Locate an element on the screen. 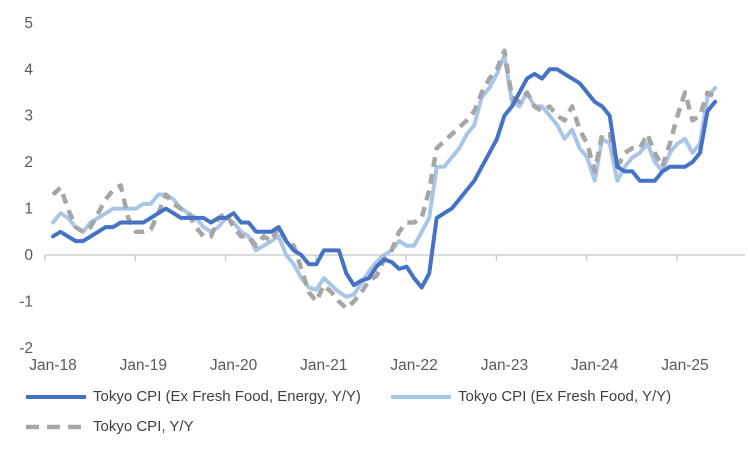  y-axis-label: 4 is located at coordinates (28, 69).